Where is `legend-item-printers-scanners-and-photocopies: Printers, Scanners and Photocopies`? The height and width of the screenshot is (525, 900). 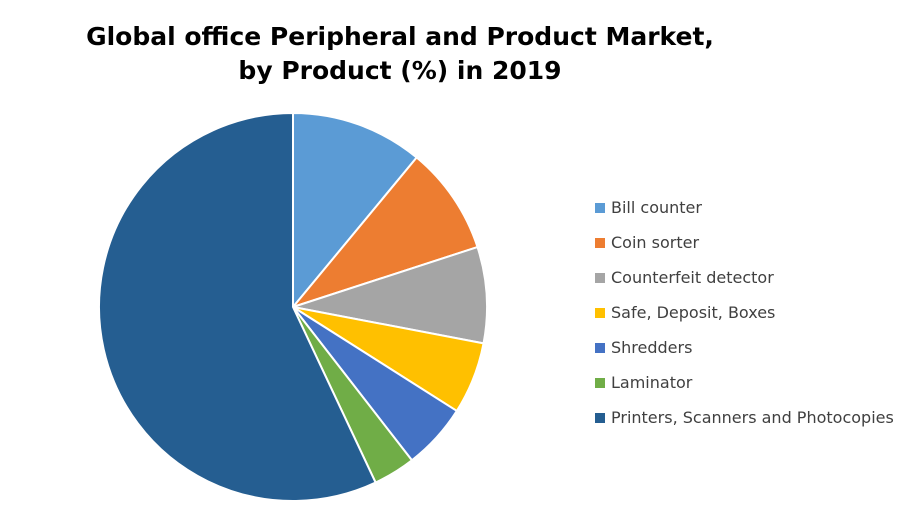 legend-item-printers-scanners-and-photocopies: Printers, Scanners and Photocopies is located at coordinates (745, 417).